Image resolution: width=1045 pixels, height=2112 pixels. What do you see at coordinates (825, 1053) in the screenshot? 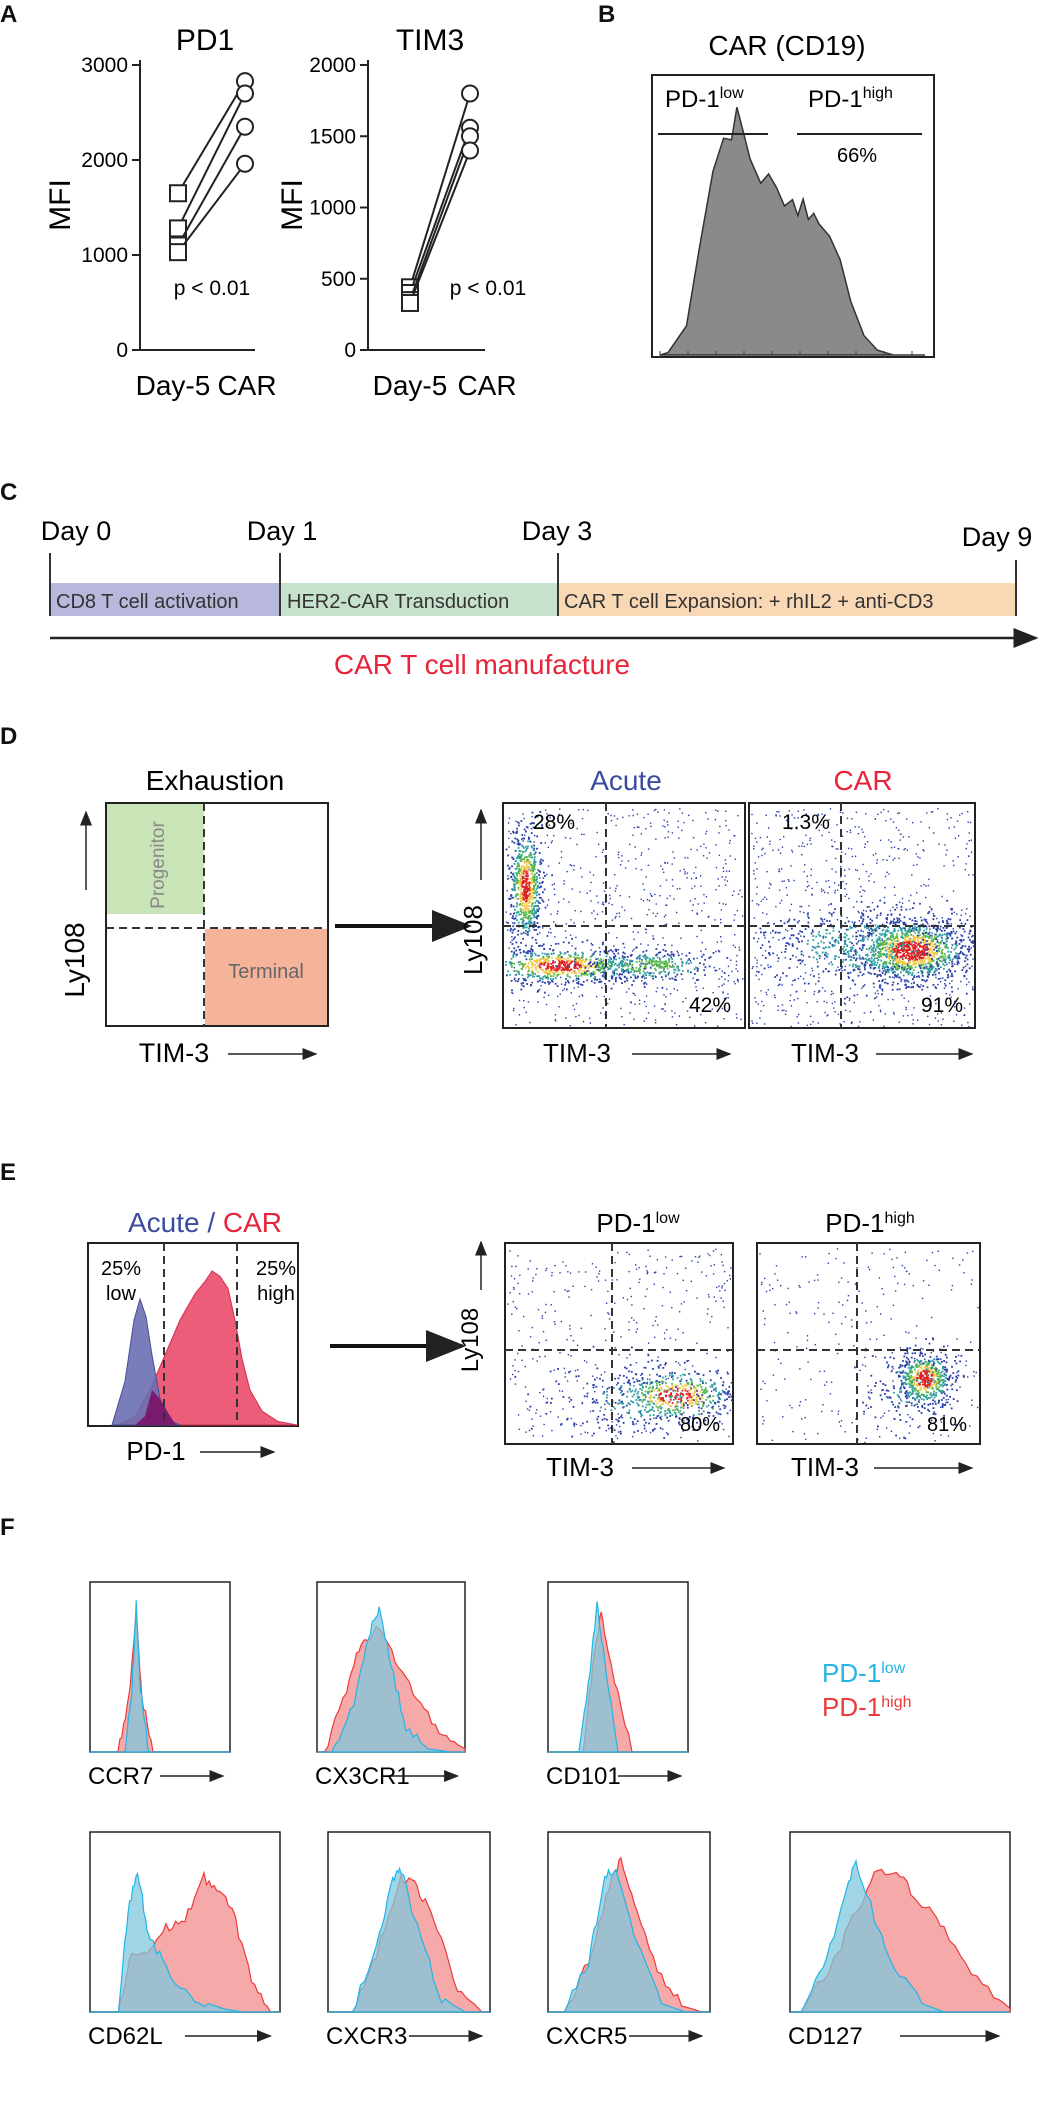
I see `car-xlabel: TIM-3` at bounding box center [825, 1053].